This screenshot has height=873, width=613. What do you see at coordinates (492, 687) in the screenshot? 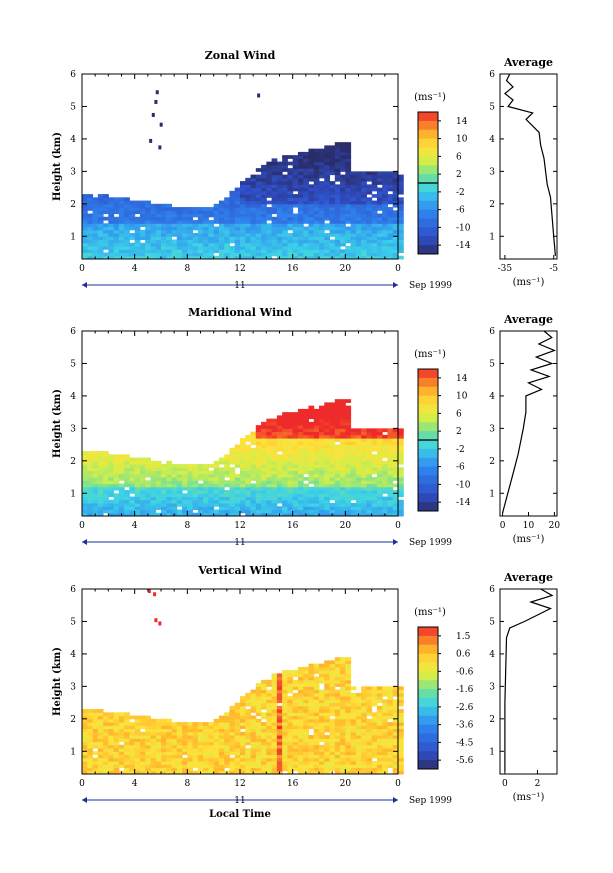
I see `profile-y-tick-label: 3` at bounding box center [492, 687].